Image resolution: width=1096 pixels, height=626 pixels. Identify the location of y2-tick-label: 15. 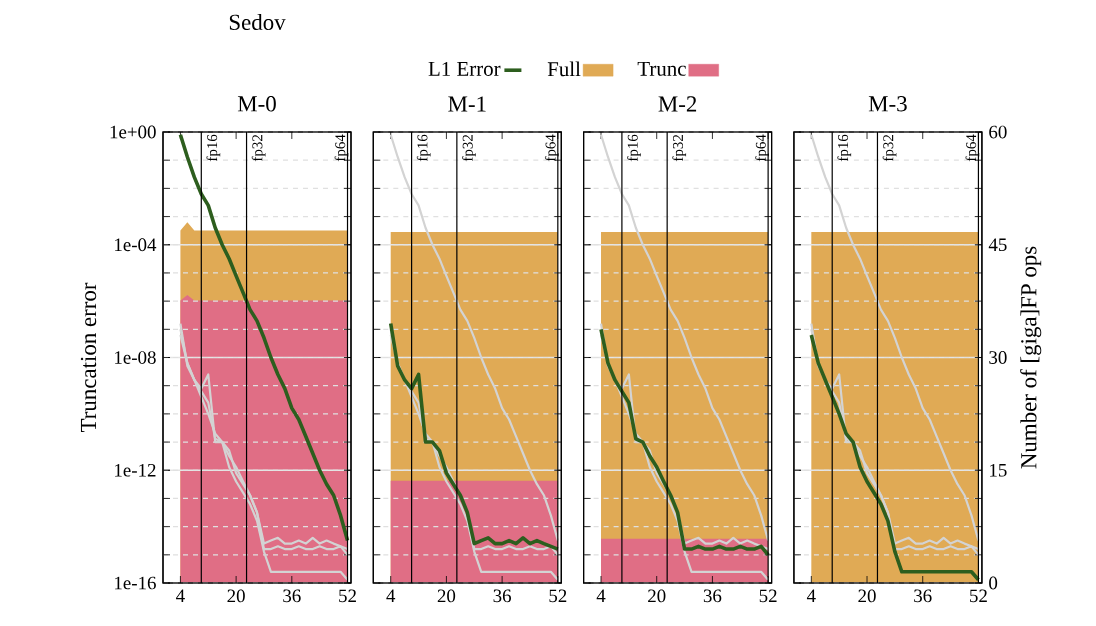
(998, 470).